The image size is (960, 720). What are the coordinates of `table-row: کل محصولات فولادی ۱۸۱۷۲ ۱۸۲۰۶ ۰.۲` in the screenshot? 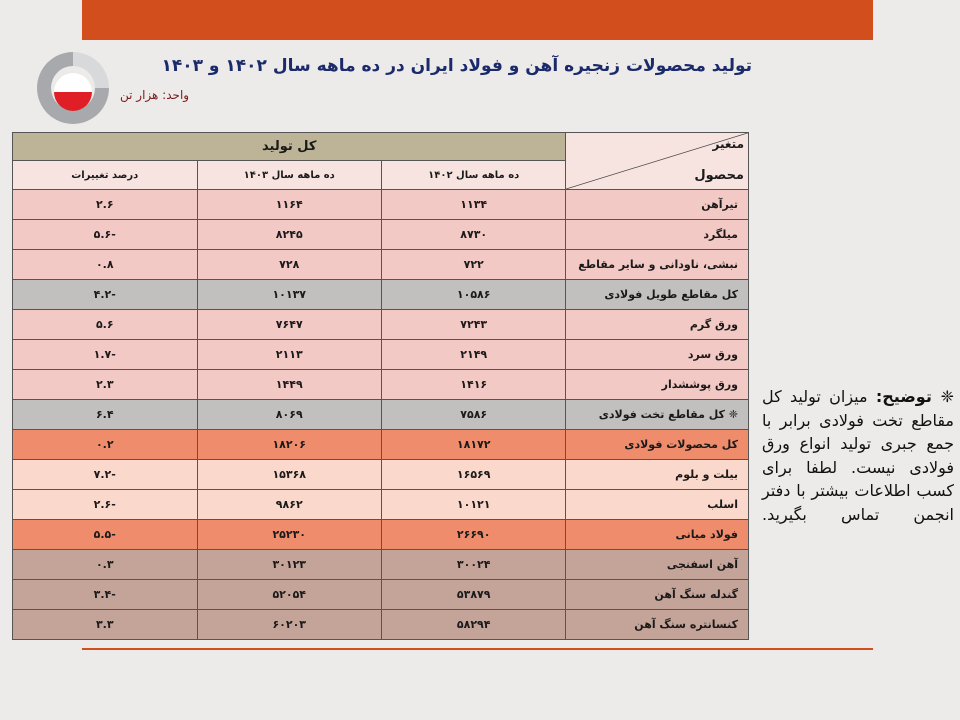 It's located at (380, 444).